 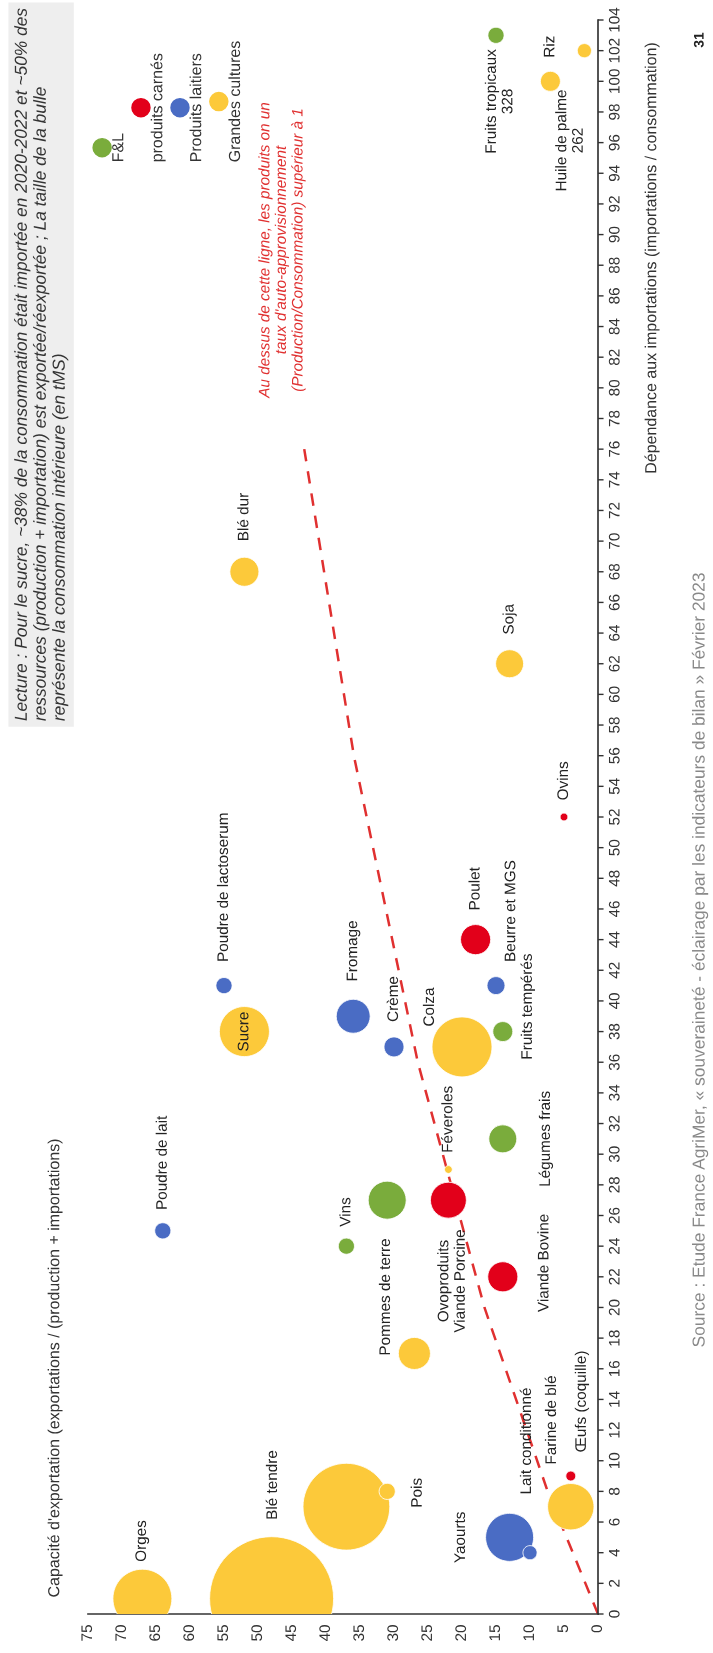 What do you see at coordinates (614, 1031) in the screenshot?
I see `y-tick-label: 38` at bounding box center [614, 1031].